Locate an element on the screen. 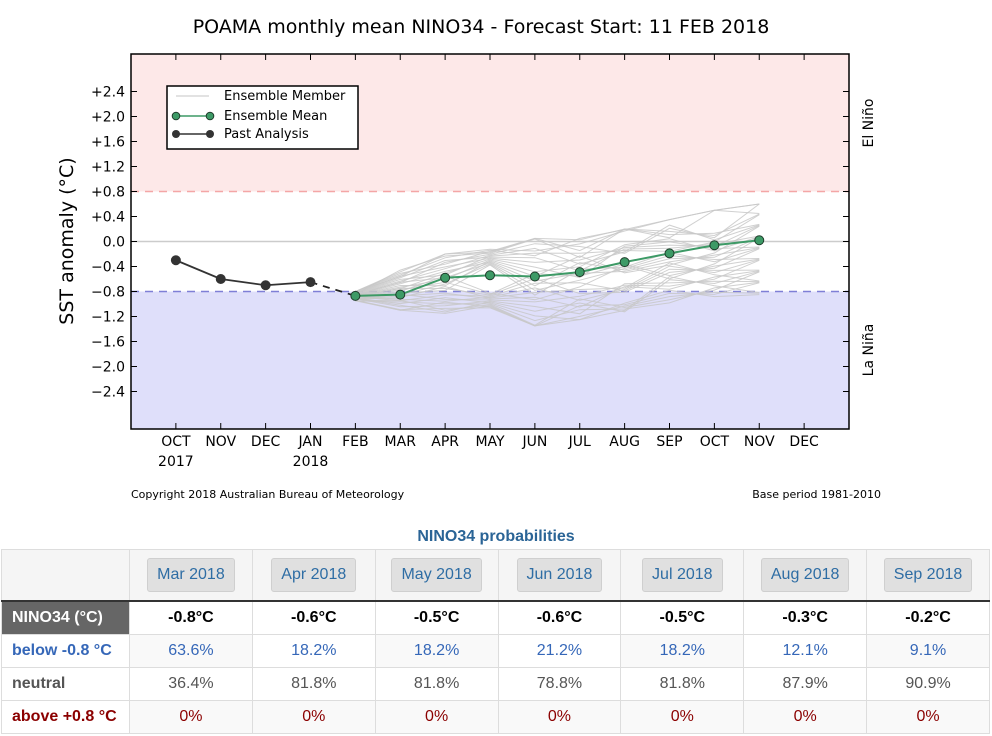 The image size is (992, 736). header-cell: Mar 2018 is located at coordinates (191, 575).